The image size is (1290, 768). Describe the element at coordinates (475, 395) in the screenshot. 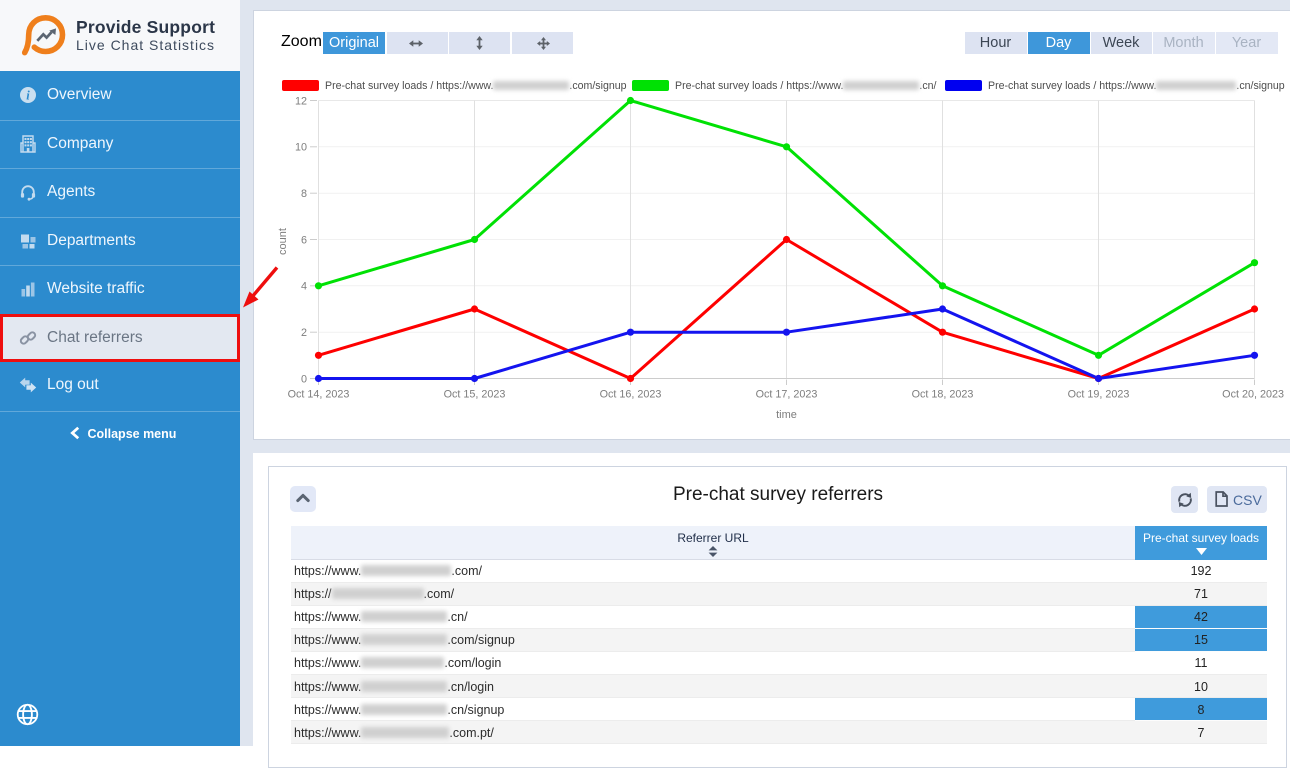

I see `svg-text: Oct 15, 2023` at that location.